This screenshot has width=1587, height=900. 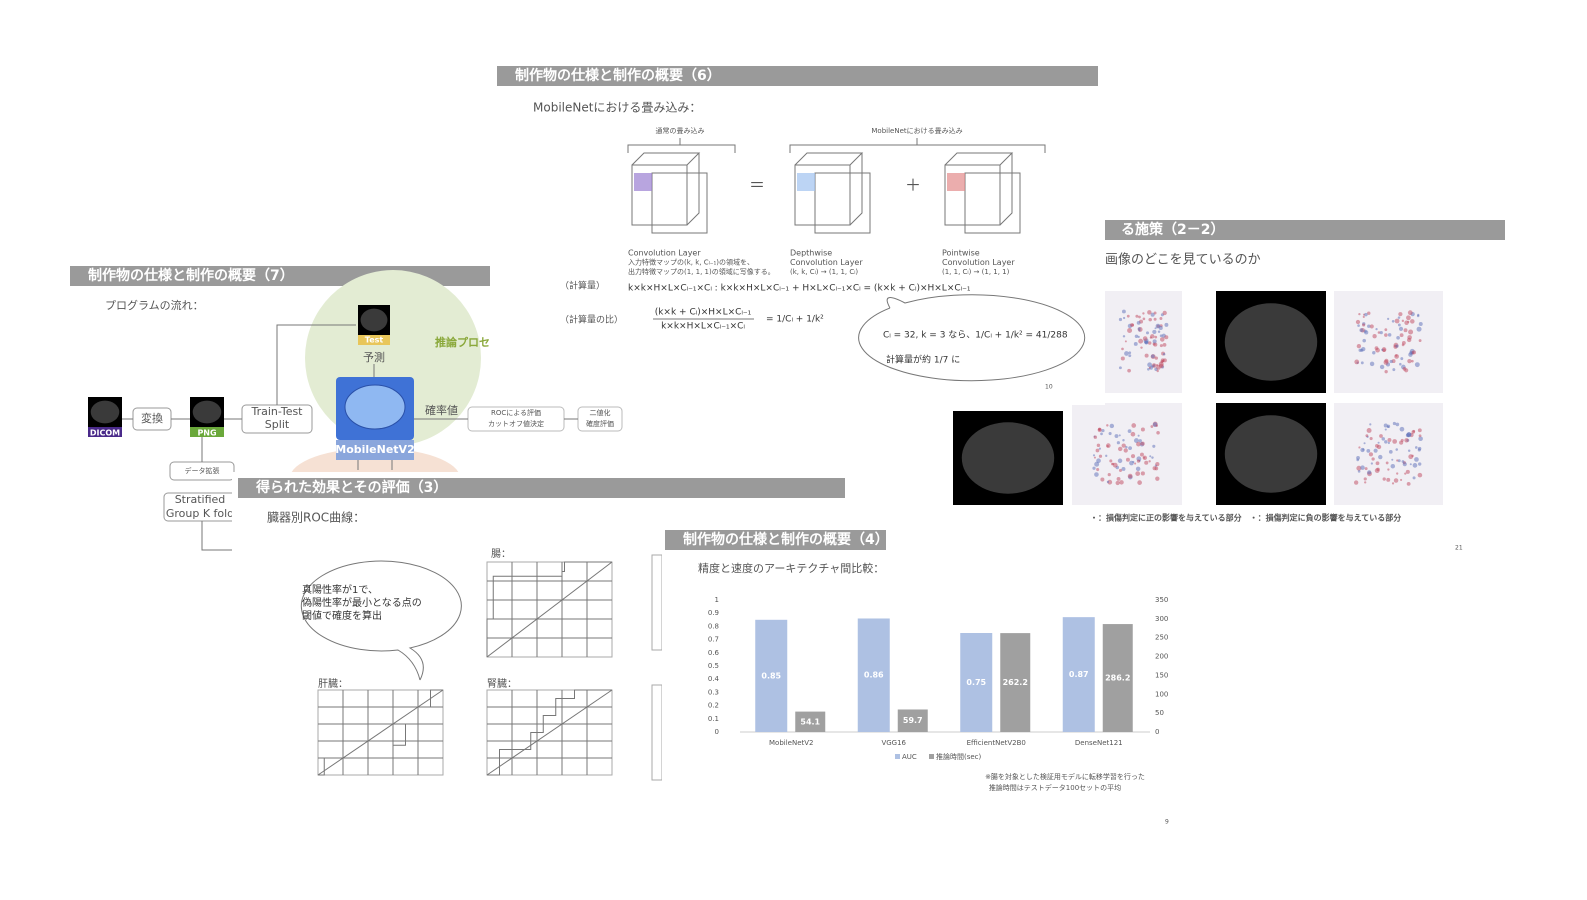 What do you see at coordinates (714, 679) in the screenshot?
I see `y-tick-label: 0.4` at bounding box center [714, 679].